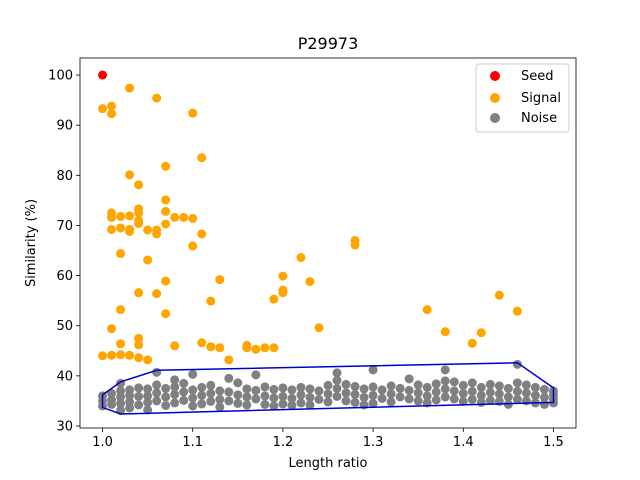  I want to click on legend-label-signal: Signal, so click(541, 98).